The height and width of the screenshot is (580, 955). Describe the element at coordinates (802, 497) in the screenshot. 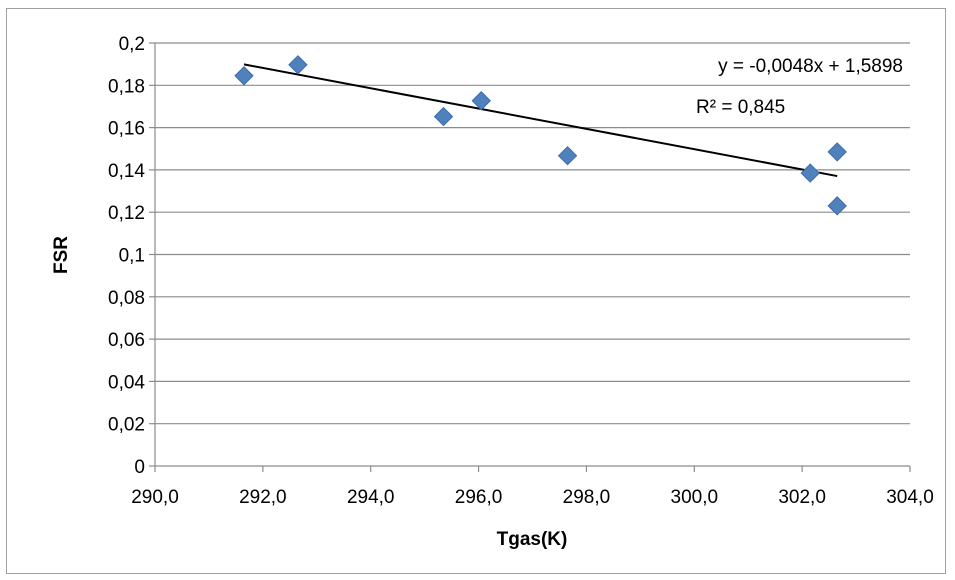

I see `x-tick-label: 302,0` at that location.